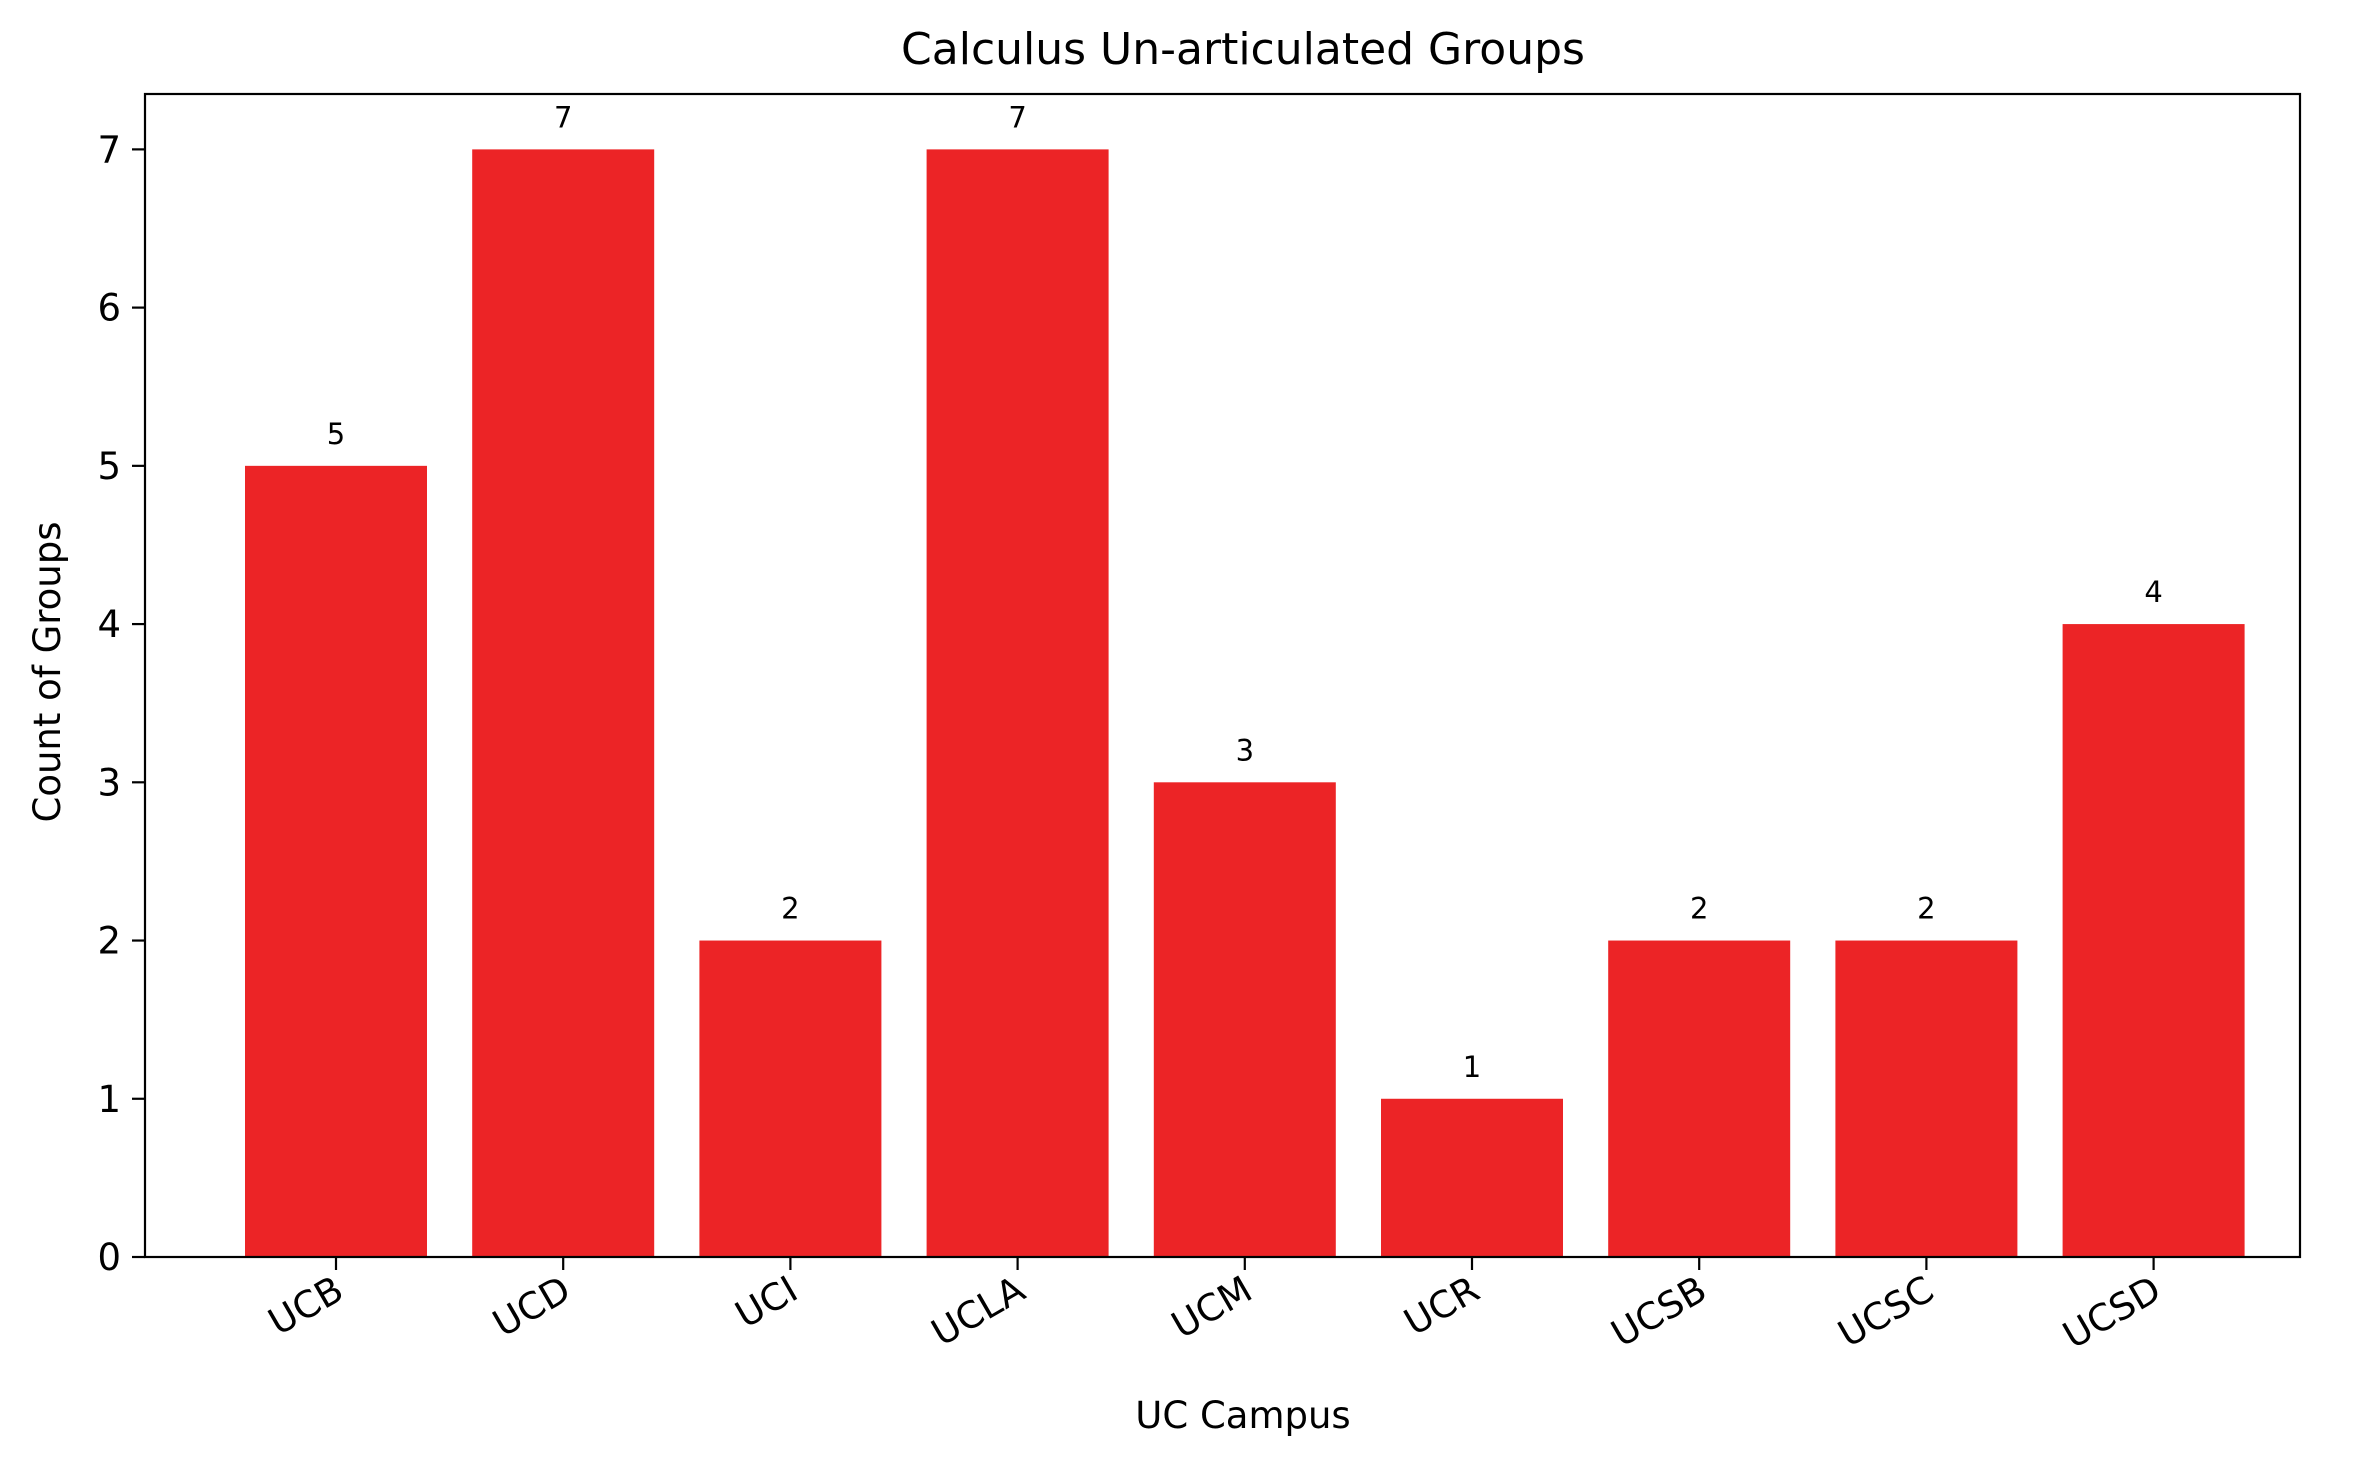  What do you see at coordinates (121, 703) in the screenshot?
I see `y-axis-ticks: 0 1 2 3 4 5 6 7` at bounding box center [121, 703].